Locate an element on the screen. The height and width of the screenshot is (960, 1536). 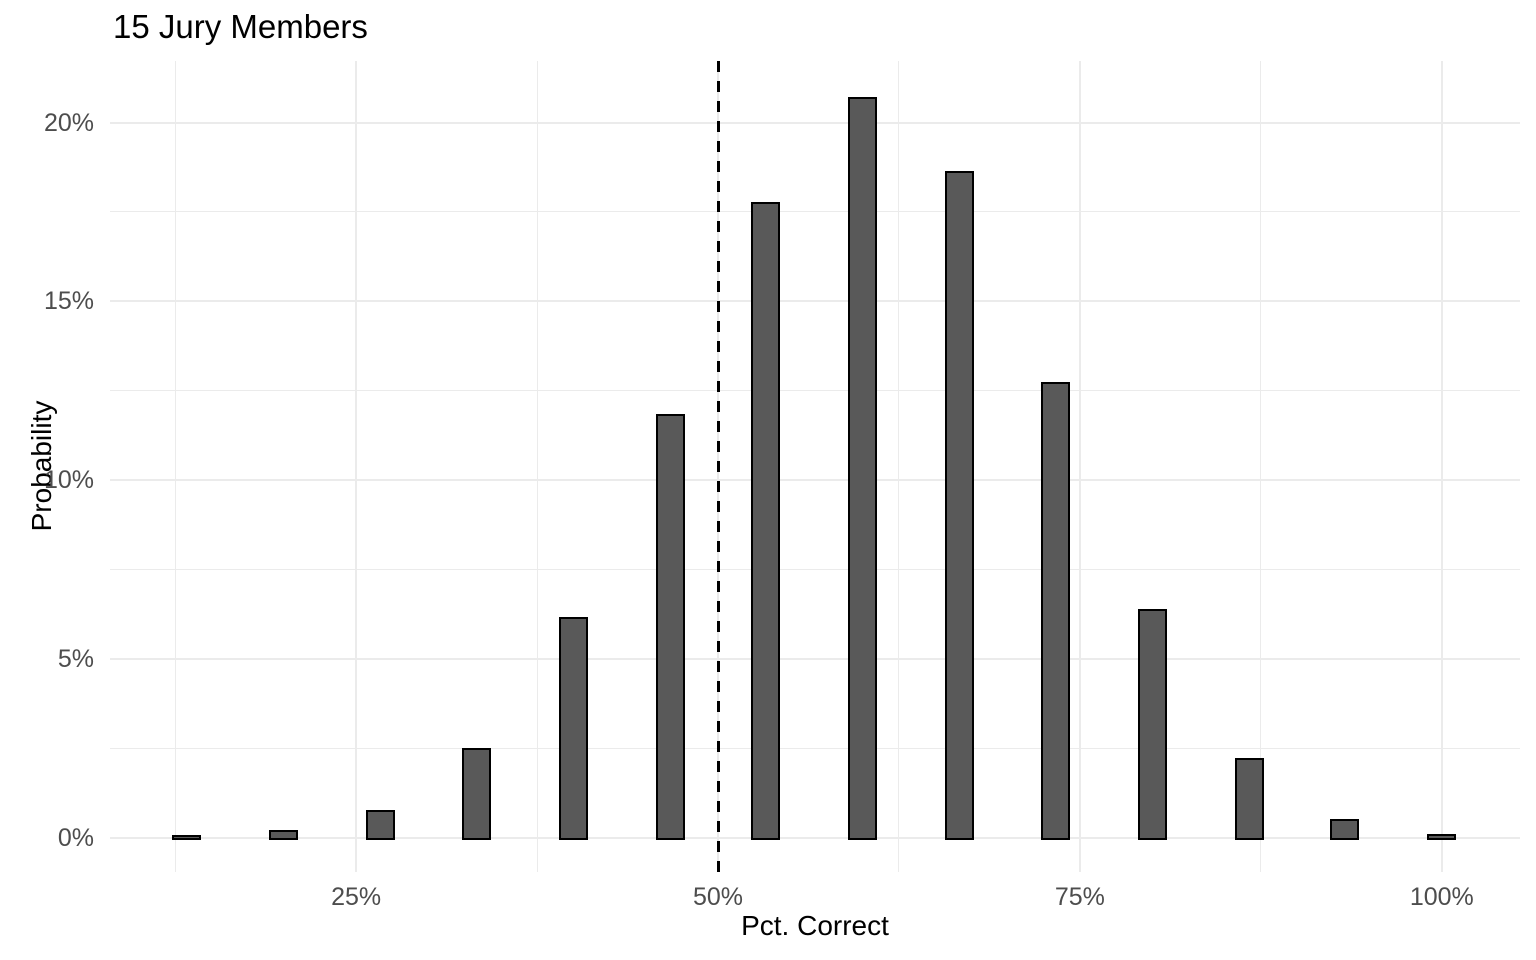
x-axis-tick-label: 25% is located at coordinates (356, 897).